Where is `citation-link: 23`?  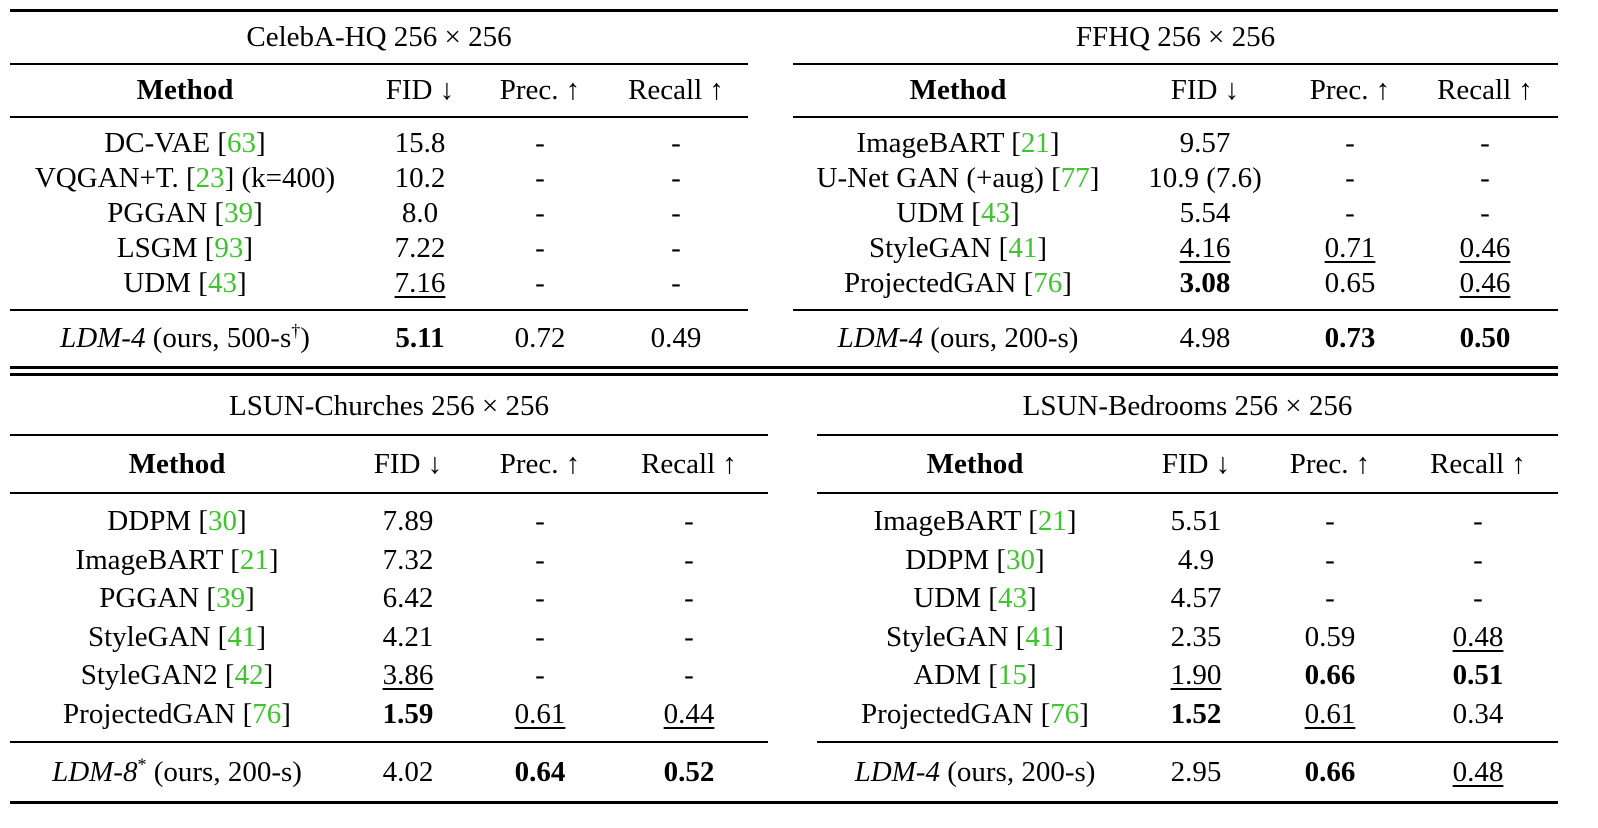
citation-link: 23 is located at coordinates (210, 178).